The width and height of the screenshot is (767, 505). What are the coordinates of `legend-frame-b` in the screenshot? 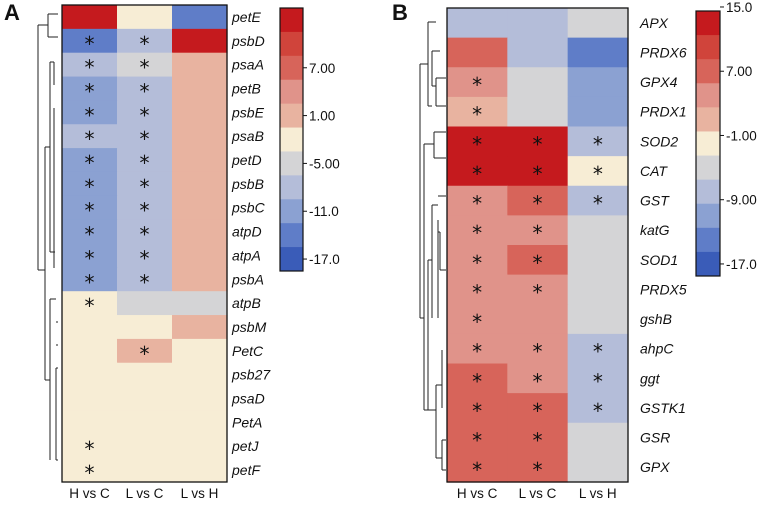 It's located at (708, 143).